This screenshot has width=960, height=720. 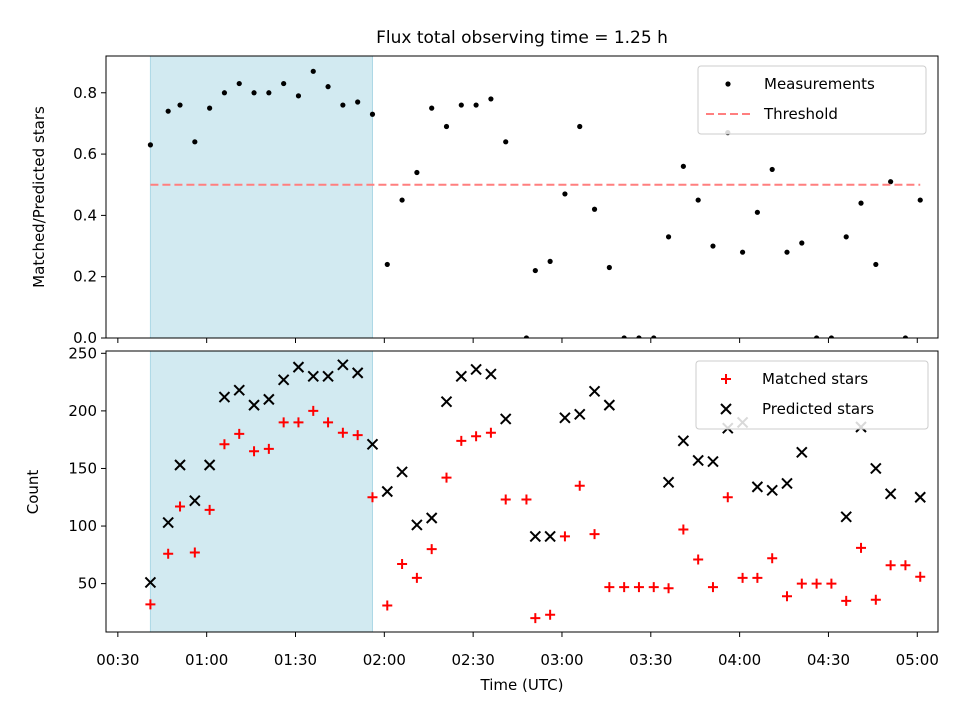 I want to click on x-tick-label: 03:00, so click(x=561, y=660).